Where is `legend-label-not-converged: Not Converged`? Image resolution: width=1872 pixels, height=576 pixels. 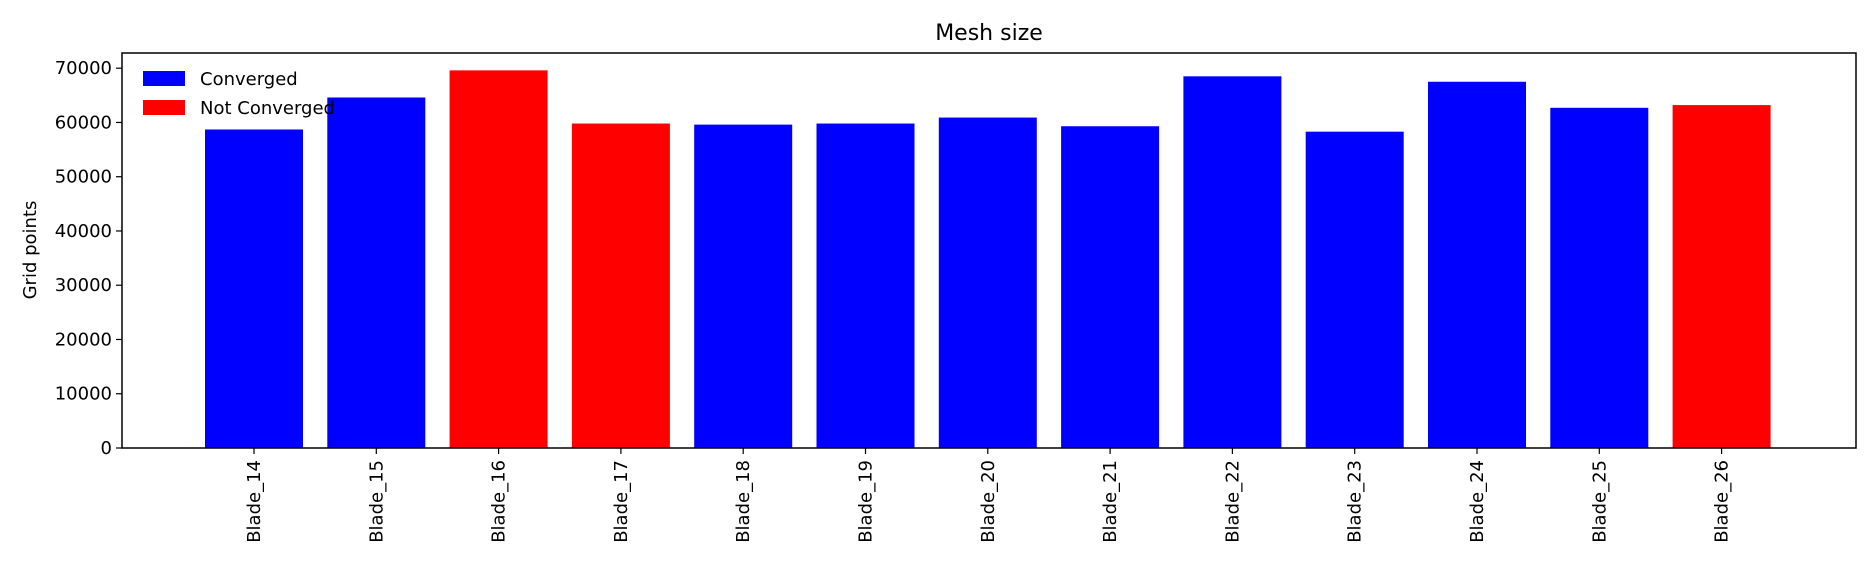
legend-label-not-converged: Not Converged is located at coordinates (267, 108).